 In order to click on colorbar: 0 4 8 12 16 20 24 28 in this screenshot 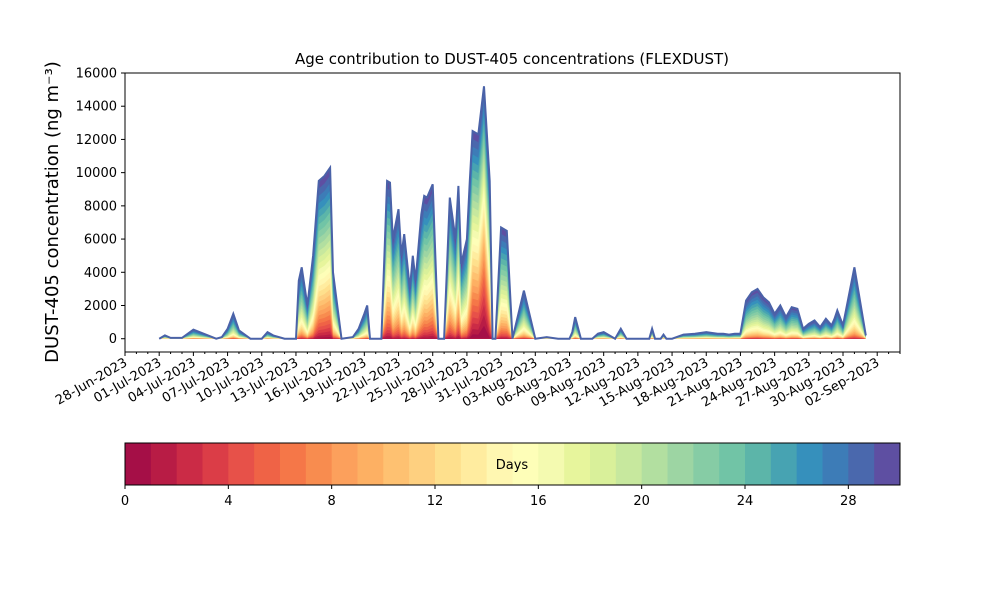, I will do `click(511, 475)`.